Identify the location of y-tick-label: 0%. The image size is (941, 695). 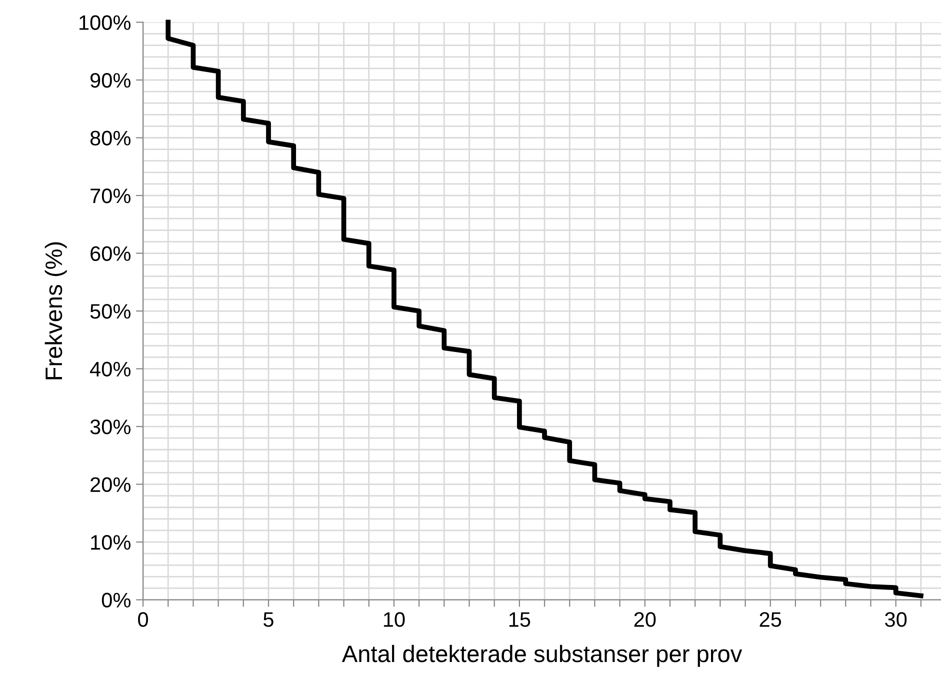
(116, 600).